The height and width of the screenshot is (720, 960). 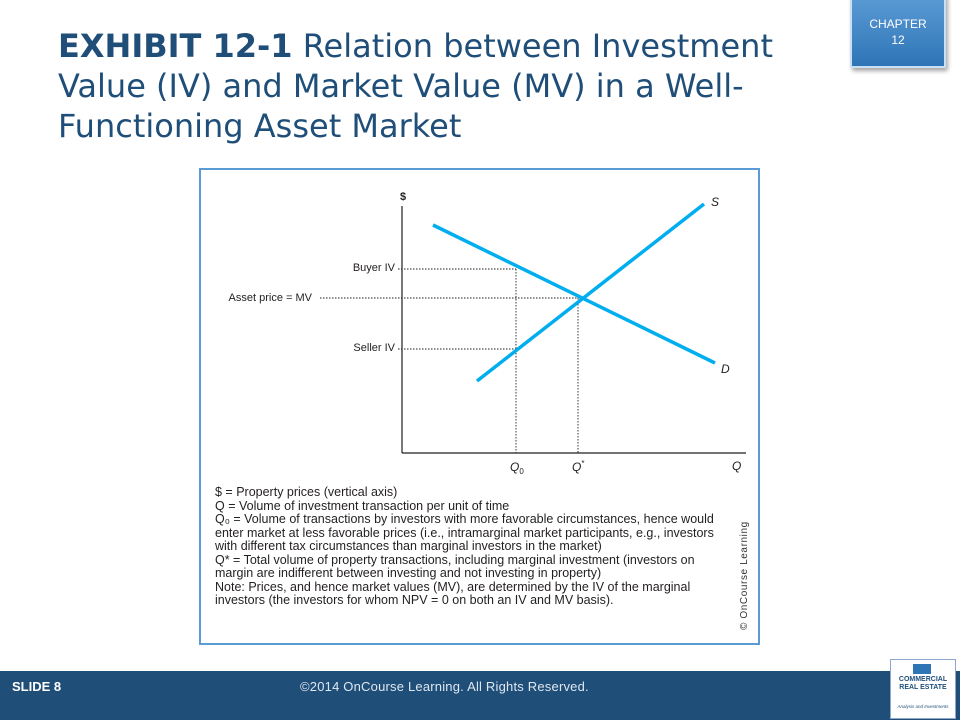 I want to click on supply-label: S, so click(x=715, y=202).